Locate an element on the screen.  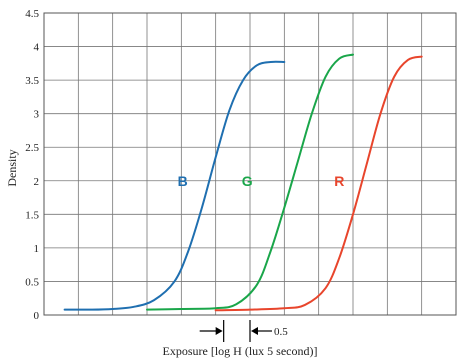
x-axis-label: Exposure [log H (lux 5 second)] is located at coordinates (240, 351).